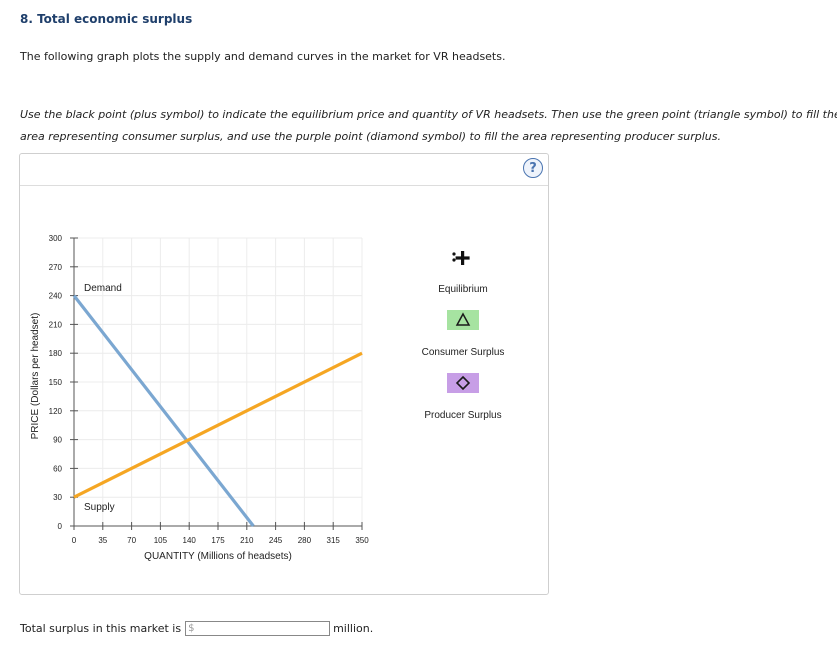  Describe the element at coordinates (56, 353) in the screenshot. I see `y-tick-label: 180` at that location.